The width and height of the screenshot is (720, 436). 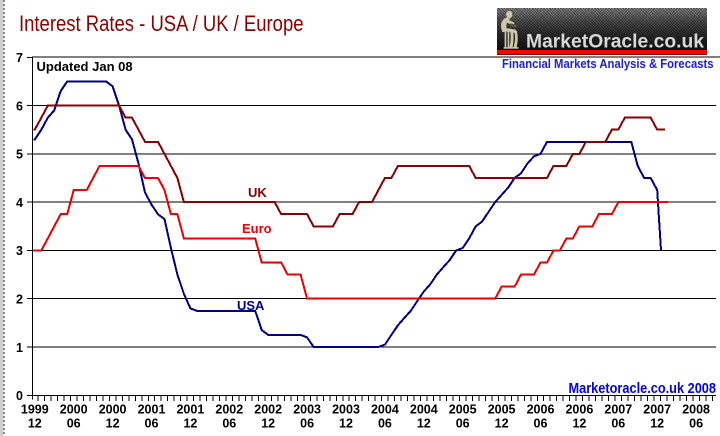 I want to click on svg-text: 5, so click(x=19, y=155).